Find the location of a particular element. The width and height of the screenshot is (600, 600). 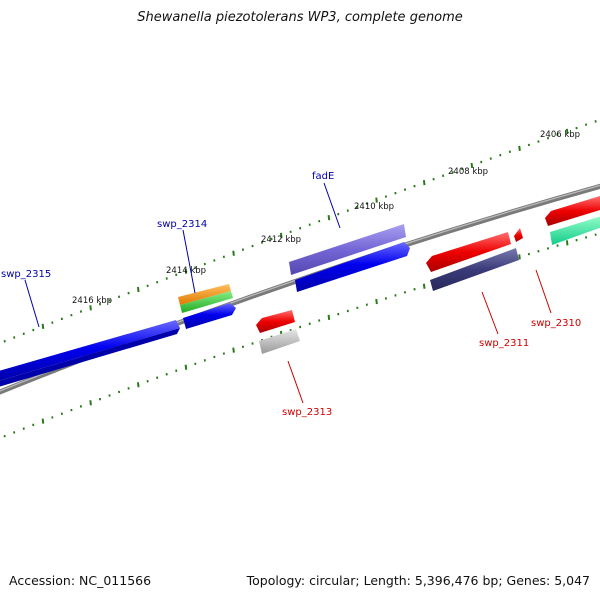

leader-fadE is located at coordinates (332, 205).